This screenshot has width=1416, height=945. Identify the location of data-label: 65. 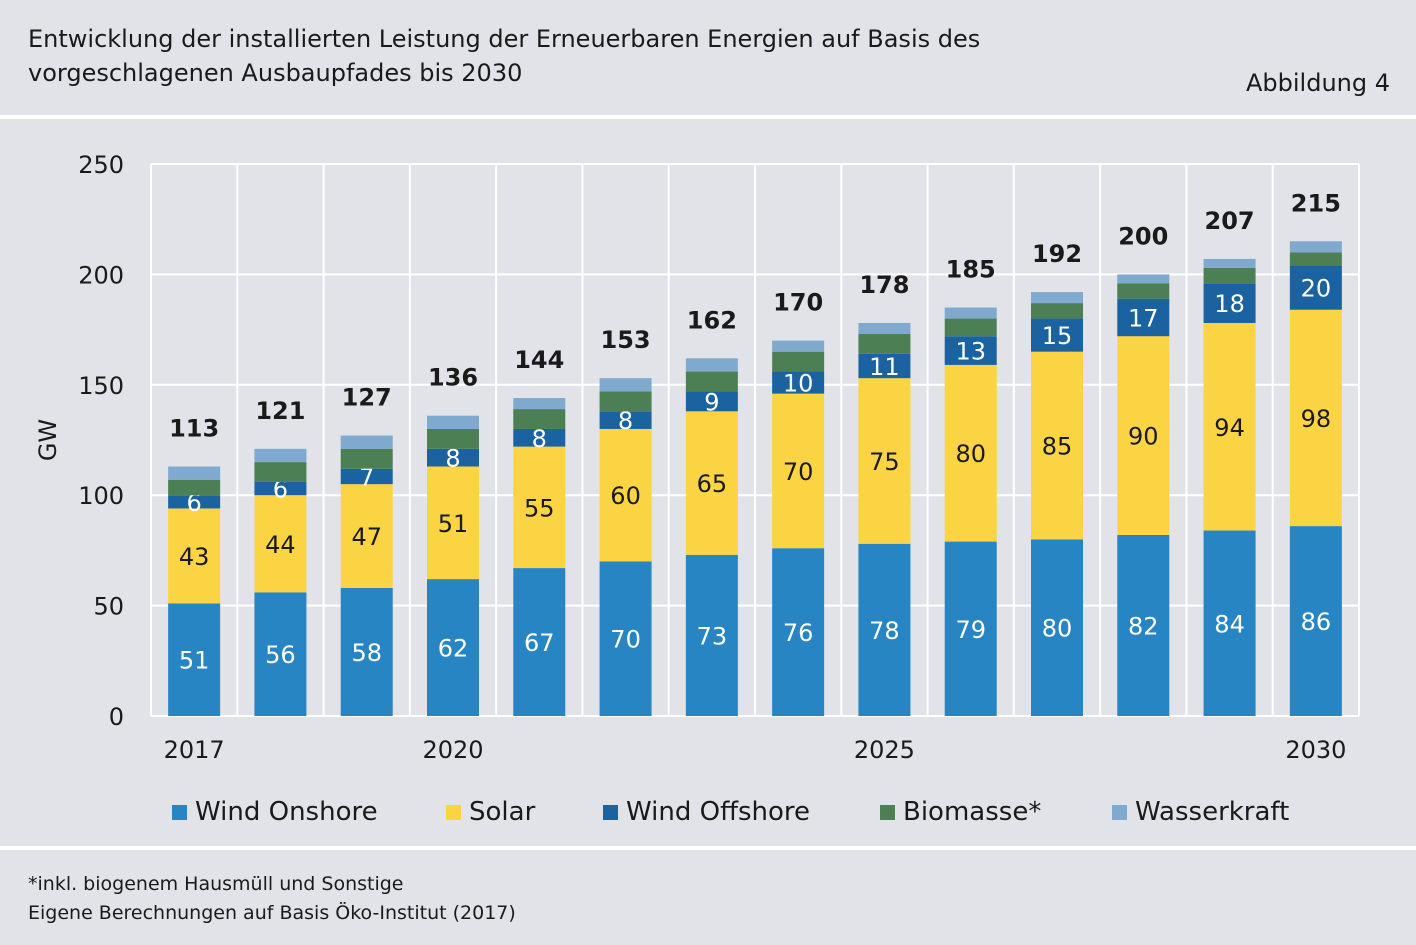
(712, 484).